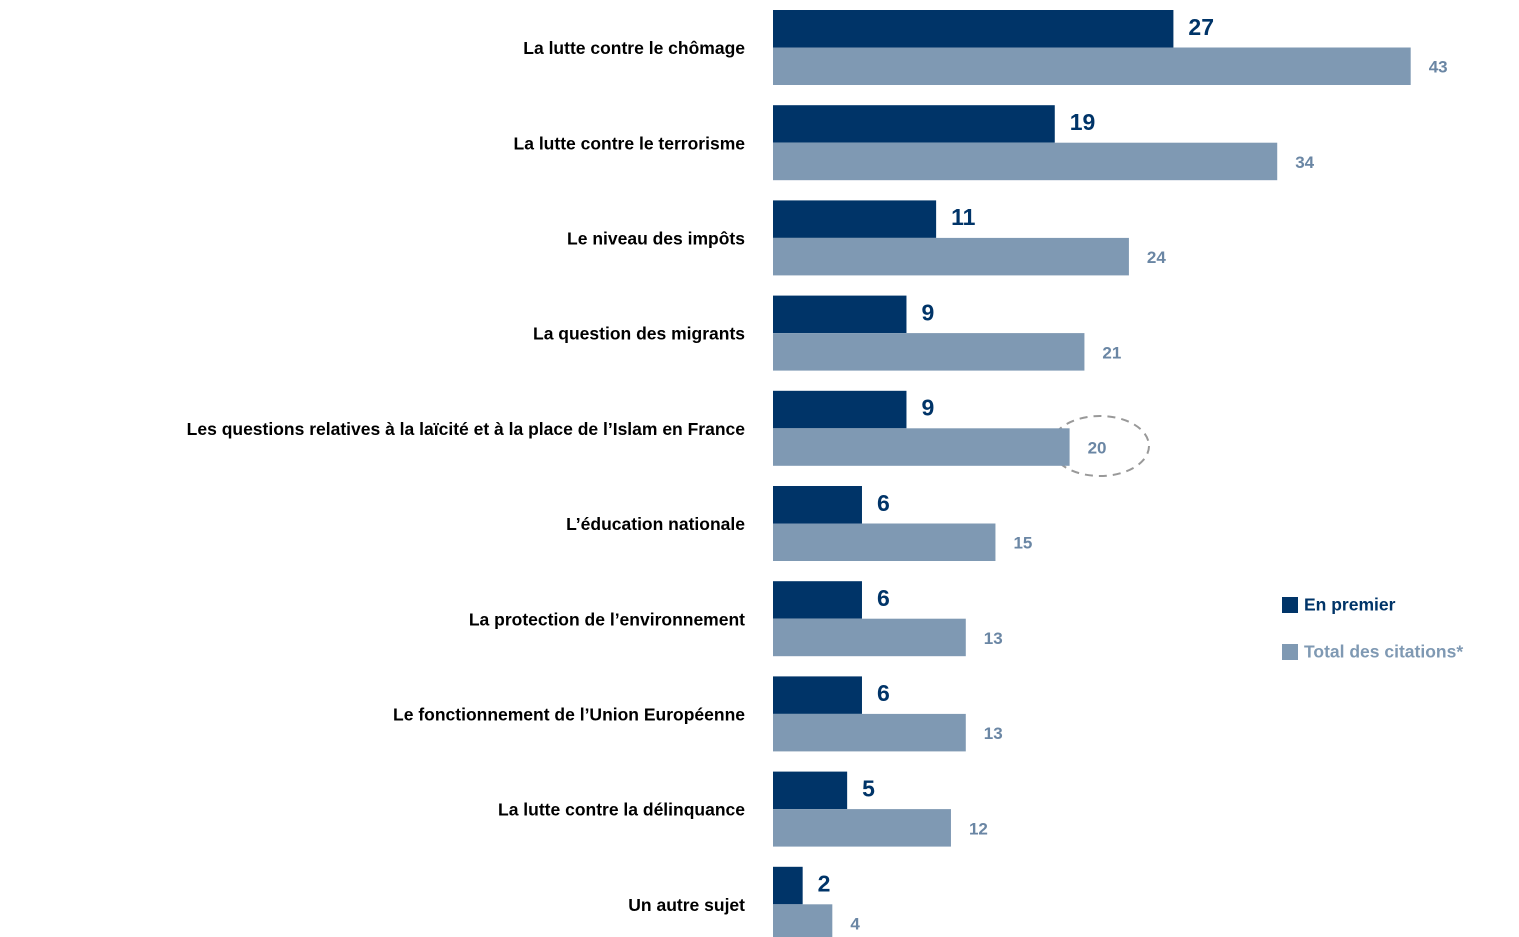  What do you see at coordinates (1083, 122) in the screenshot?
I see `value-label: 19` at bounding box center [1083, 122].